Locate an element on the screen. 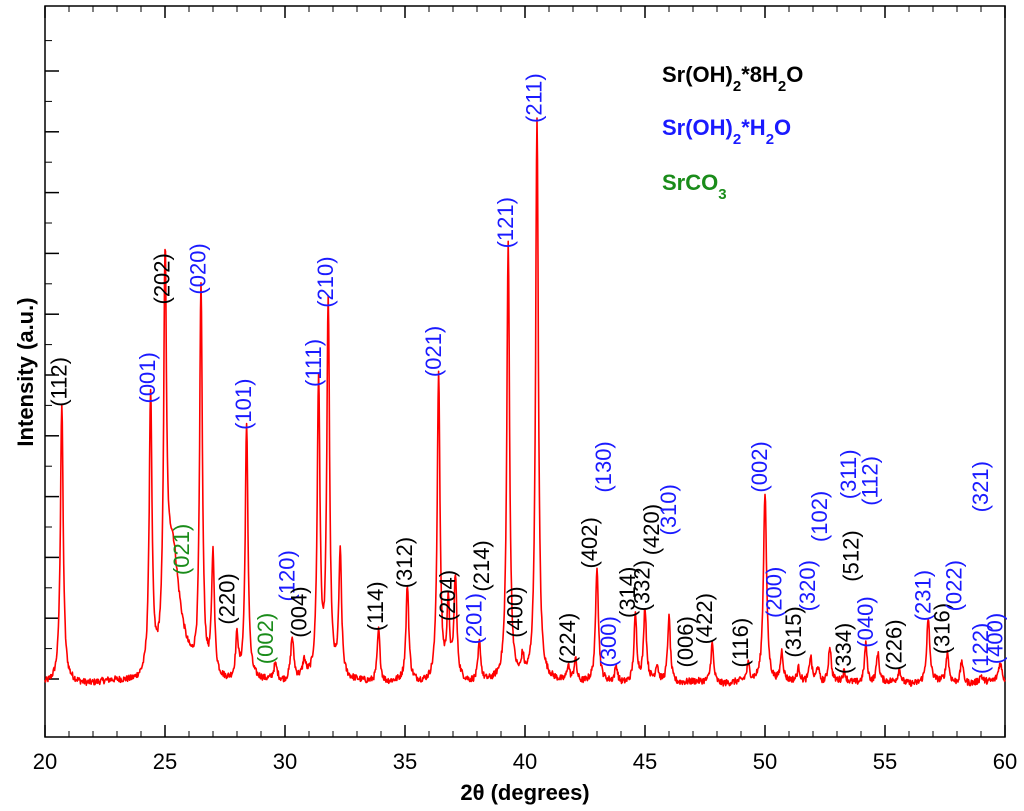 The image size is (1024, 811). peak-label: (114) is located at coordinates (375, 606).